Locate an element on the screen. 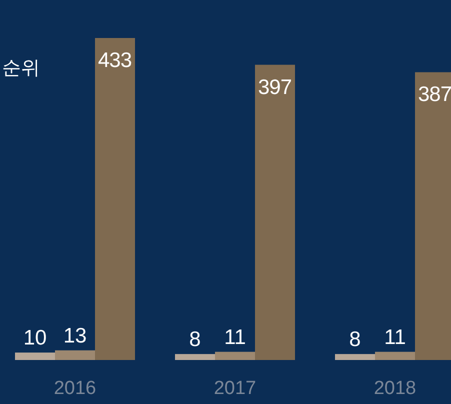 Image resolution: width=451 pixels, height=404 pixels. data-label: 433 is located at coordinates (115, 60).